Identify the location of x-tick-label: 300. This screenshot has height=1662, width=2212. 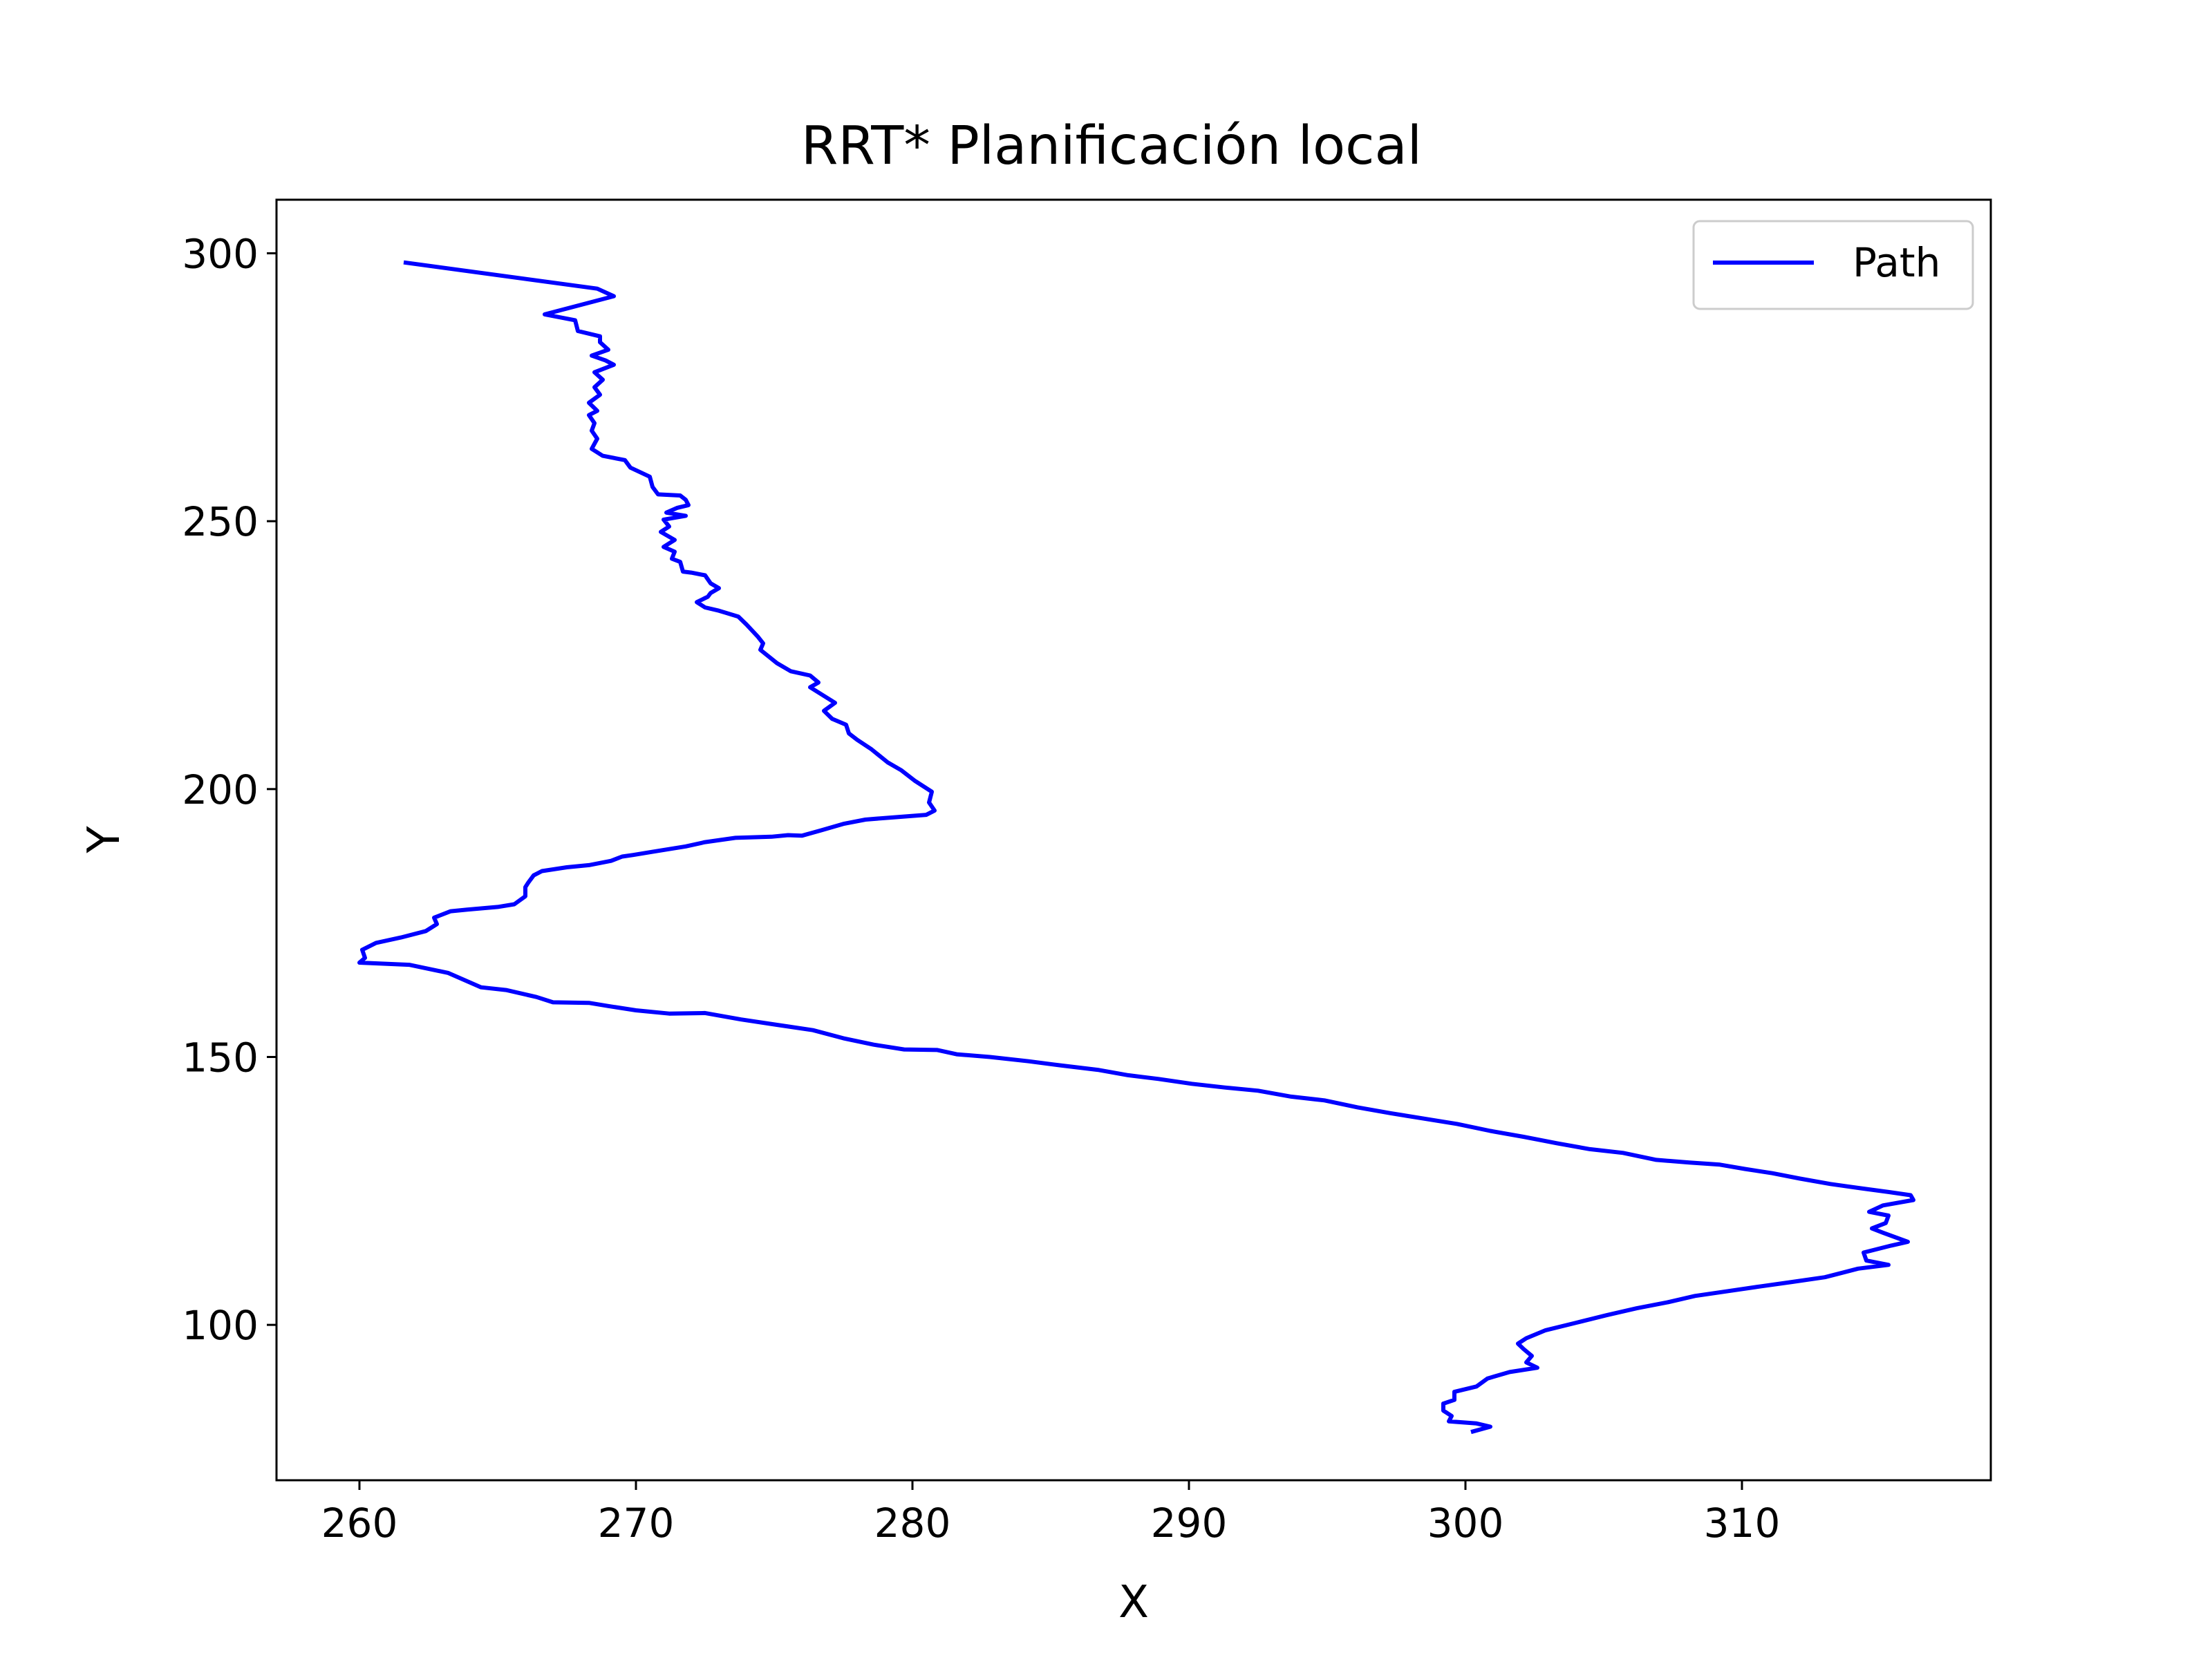
(1465, 1524).